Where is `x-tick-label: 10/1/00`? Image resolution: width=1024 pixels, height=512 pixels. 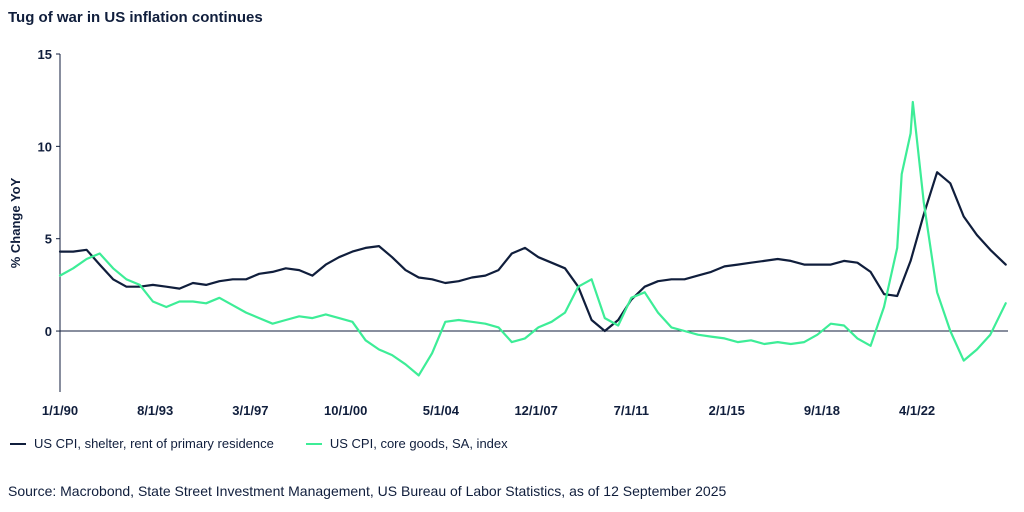
x-tick-label: 10/1/00 is located at coordinates (345, 410).